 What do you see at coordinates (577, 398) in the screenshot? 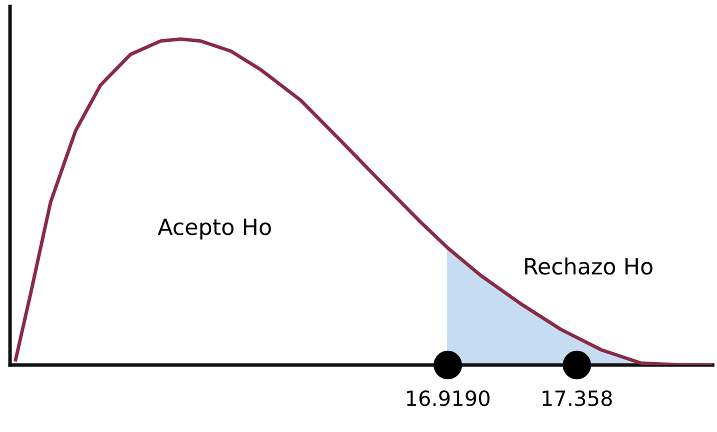
I see `x-tick-label: 17.358` at bounding box center [577, 398].